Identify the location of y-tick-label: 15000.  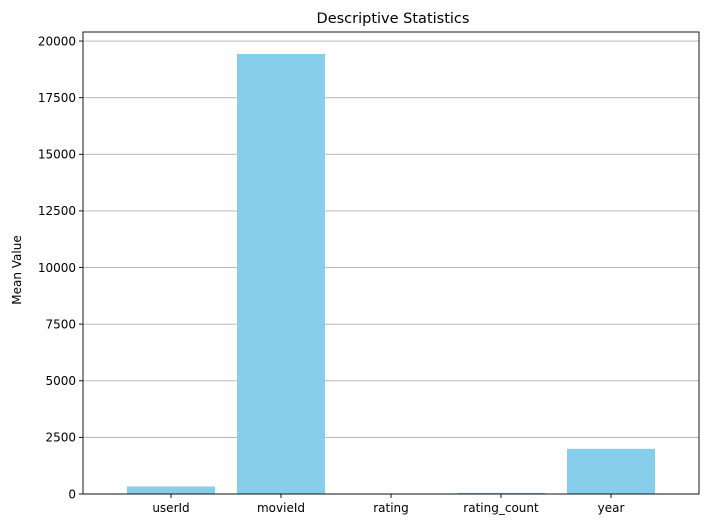
(57, 155).